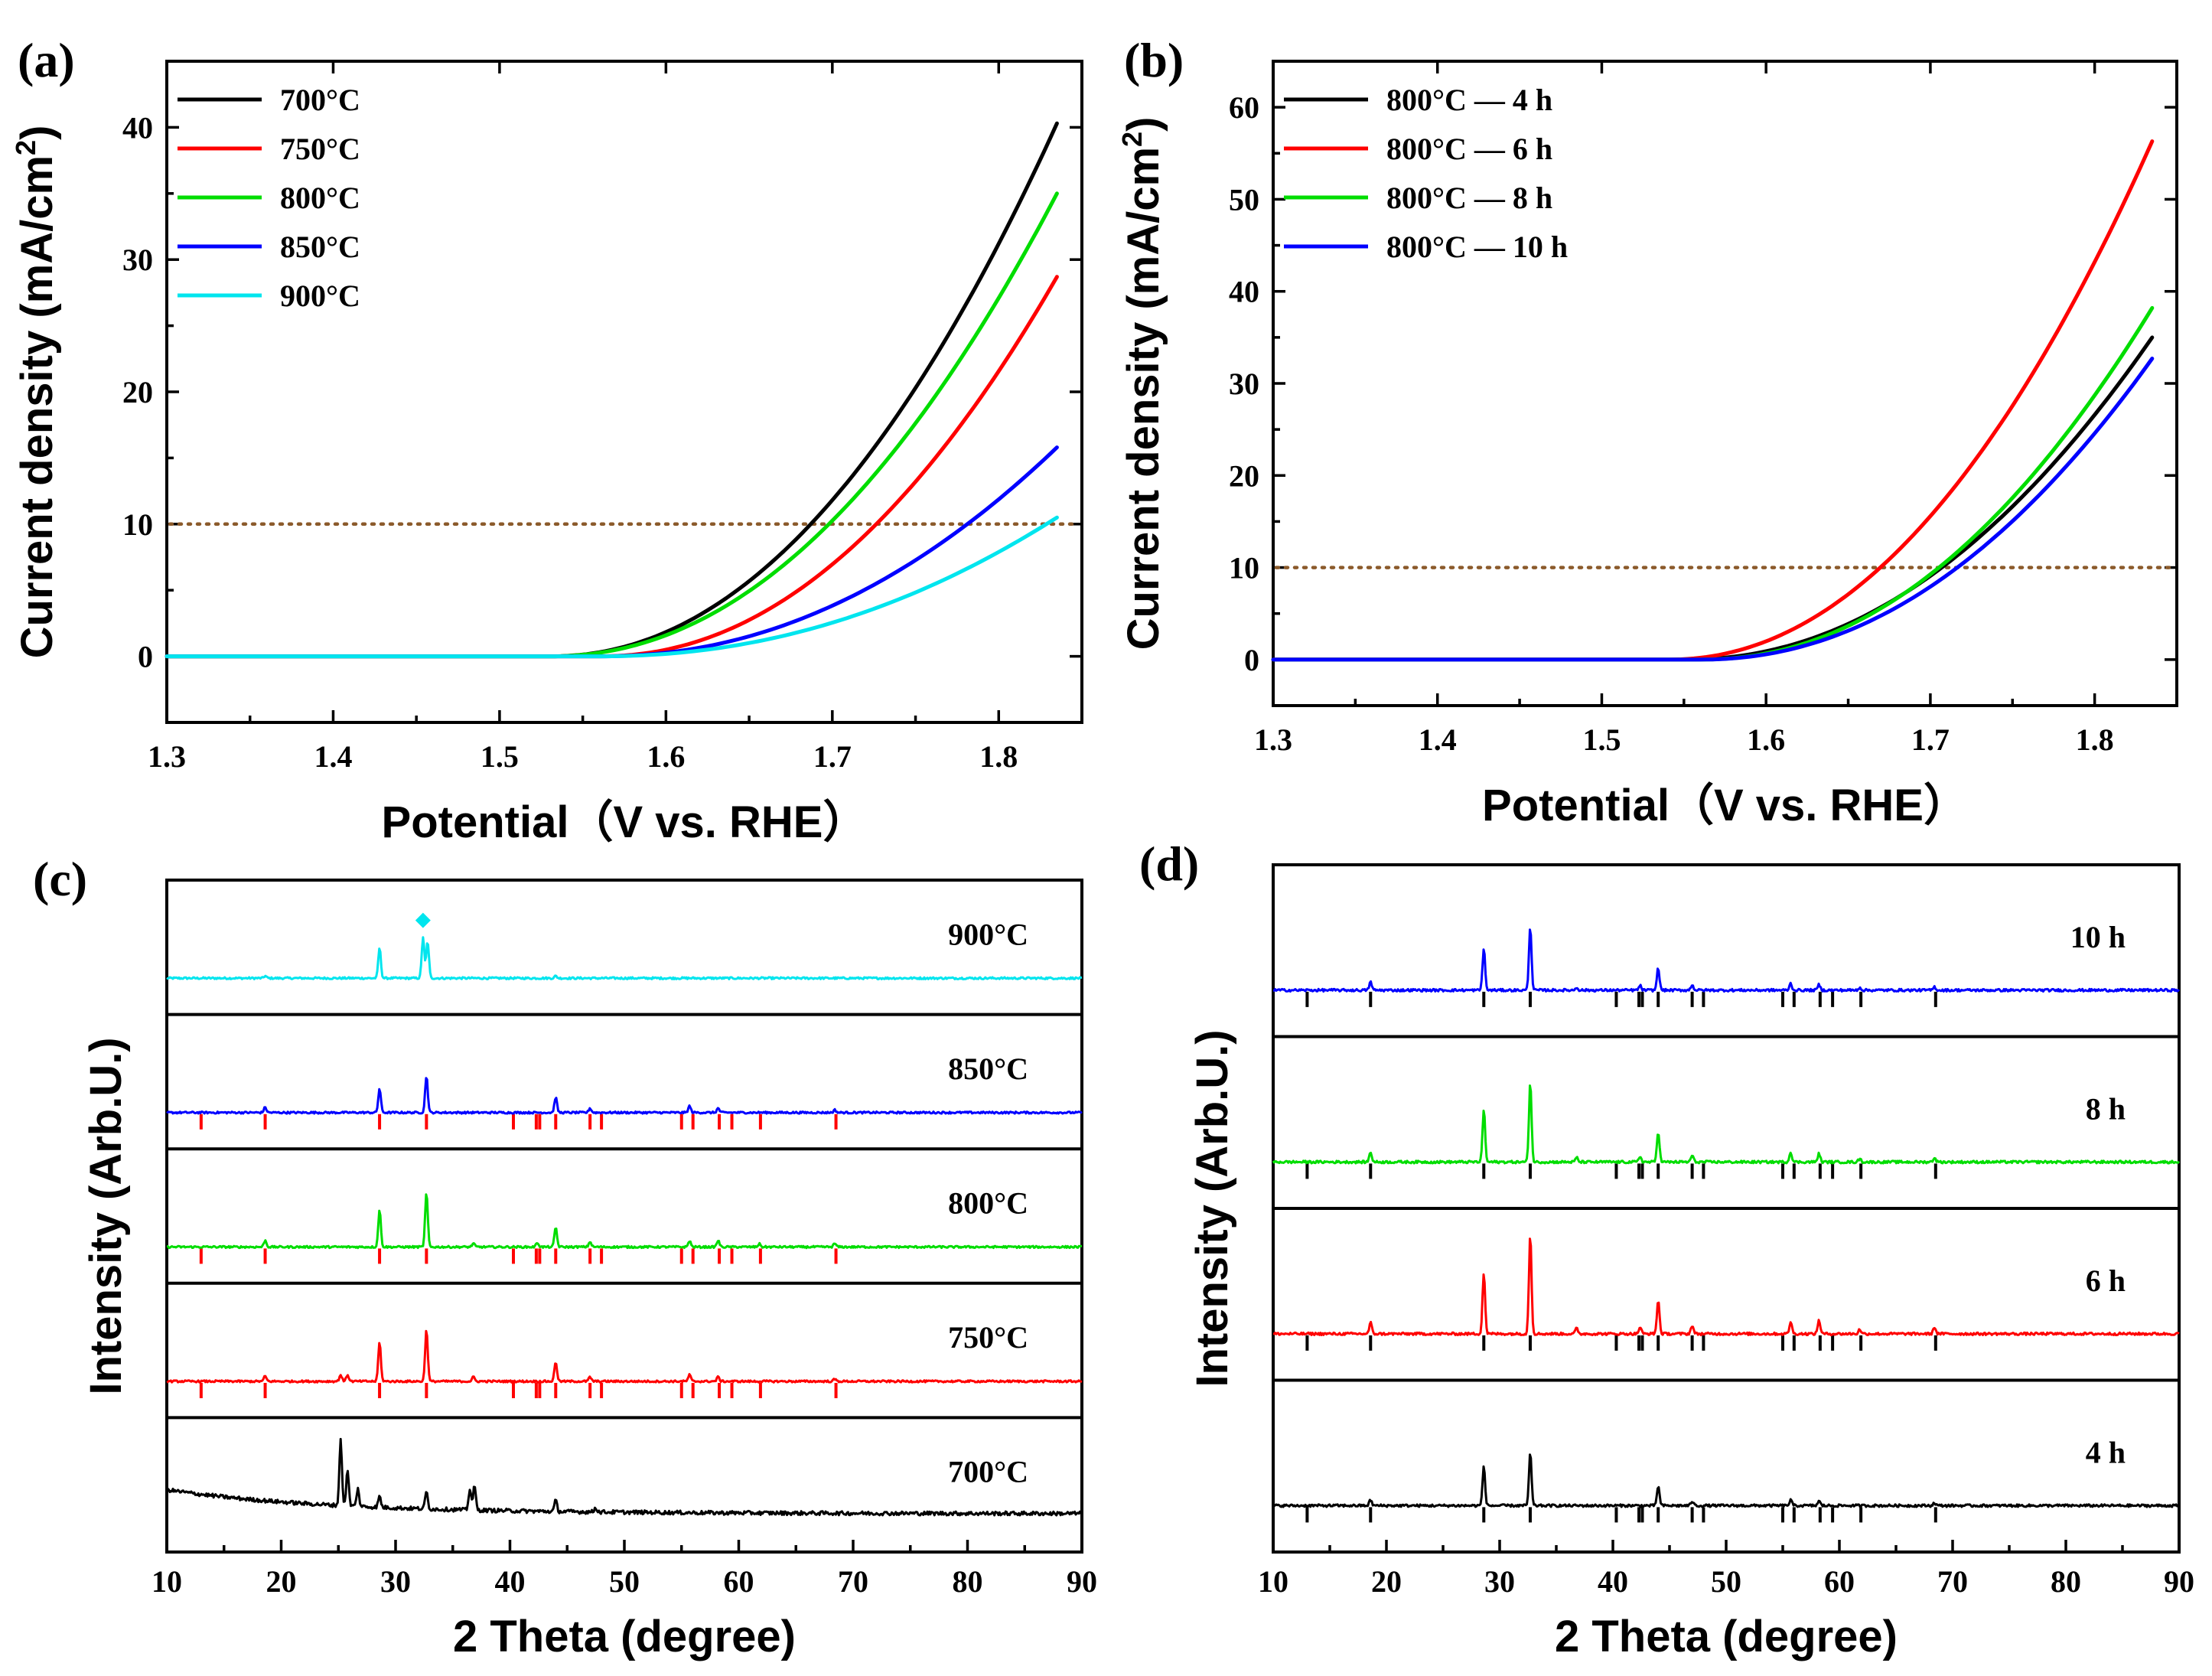  Describe the element at coordinates (988, 1069) in the screenshot. I see `trace-label-1: 850°C` at that location.